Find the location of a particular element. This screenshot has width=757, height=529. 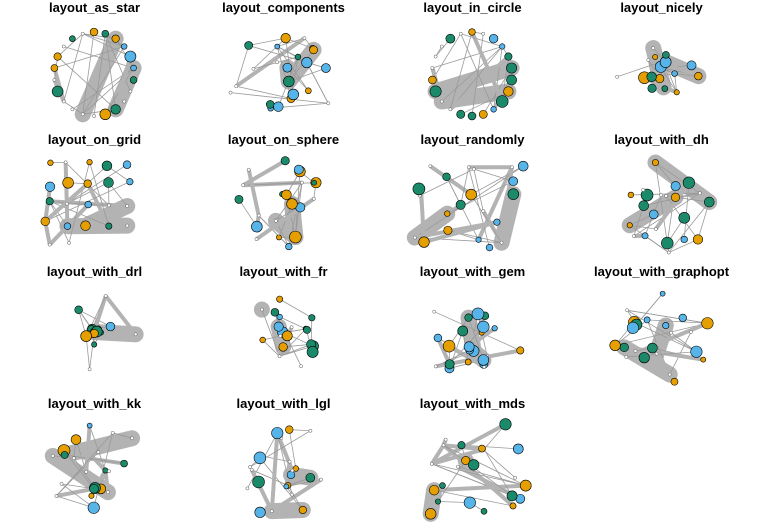

edge-group is located at coordinates (92, 467).